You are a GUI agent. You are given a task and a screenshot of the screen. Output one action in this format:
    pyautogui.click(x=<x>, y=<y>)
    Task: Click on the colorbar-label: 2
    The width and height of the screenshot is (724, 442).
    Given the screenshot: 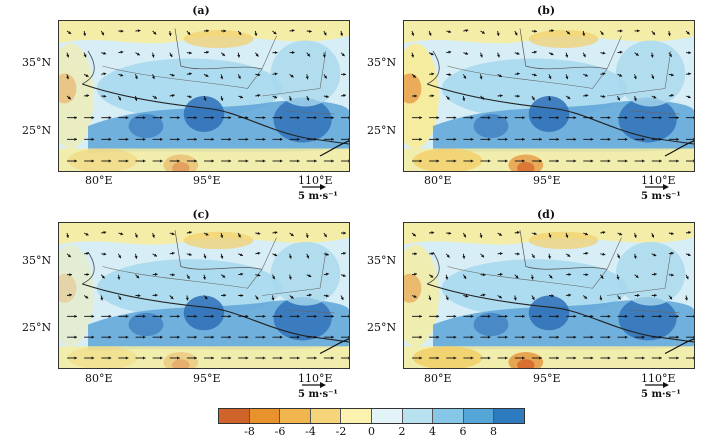 What is the action you would take?
    pyautogui.click(x=402, y=431)
    